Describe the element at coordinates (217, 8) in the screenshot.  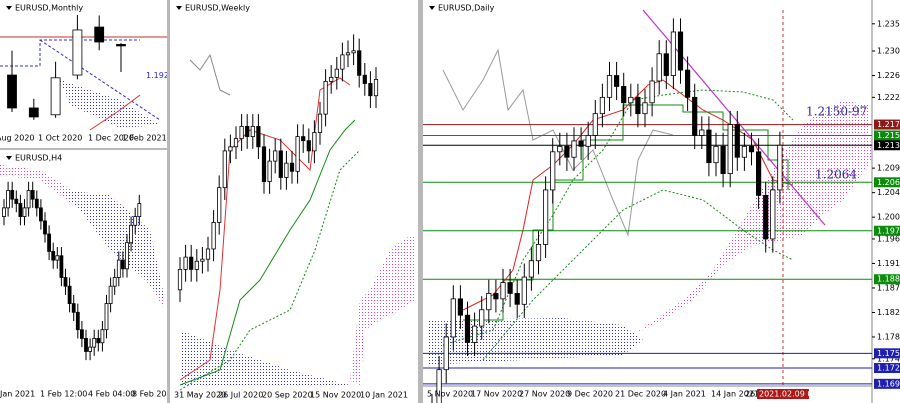
I see `panel-title: EURUSD,Weekly` at that location.